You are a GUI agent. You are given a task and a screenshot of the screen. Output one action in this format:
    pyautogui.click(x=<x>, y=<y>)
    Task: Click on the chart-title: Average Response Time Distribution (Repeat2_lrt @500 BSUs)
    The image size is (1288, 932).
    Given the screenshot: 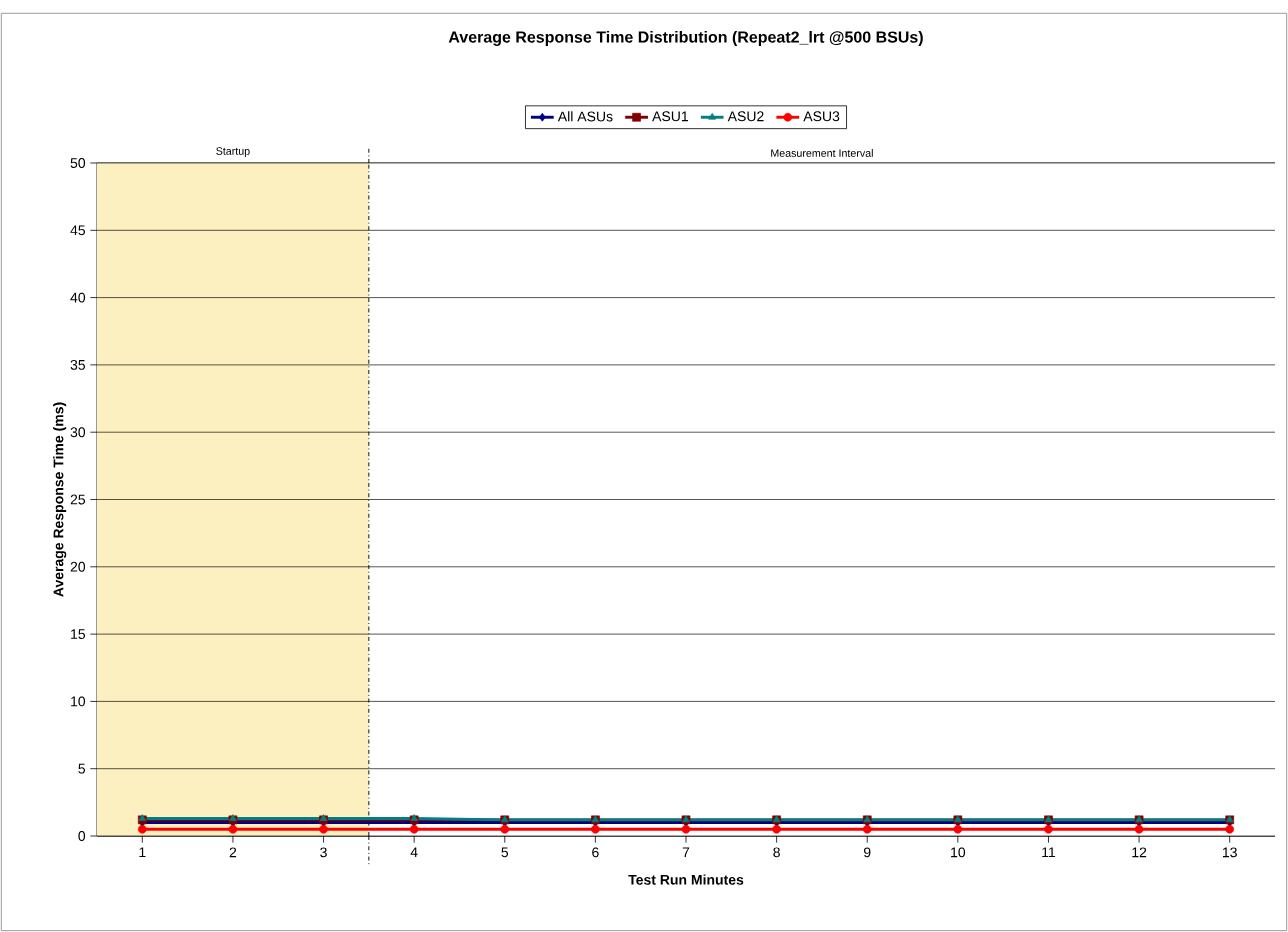 What is the action you would take?
    pyautogui.click(x=685, y=38)
    